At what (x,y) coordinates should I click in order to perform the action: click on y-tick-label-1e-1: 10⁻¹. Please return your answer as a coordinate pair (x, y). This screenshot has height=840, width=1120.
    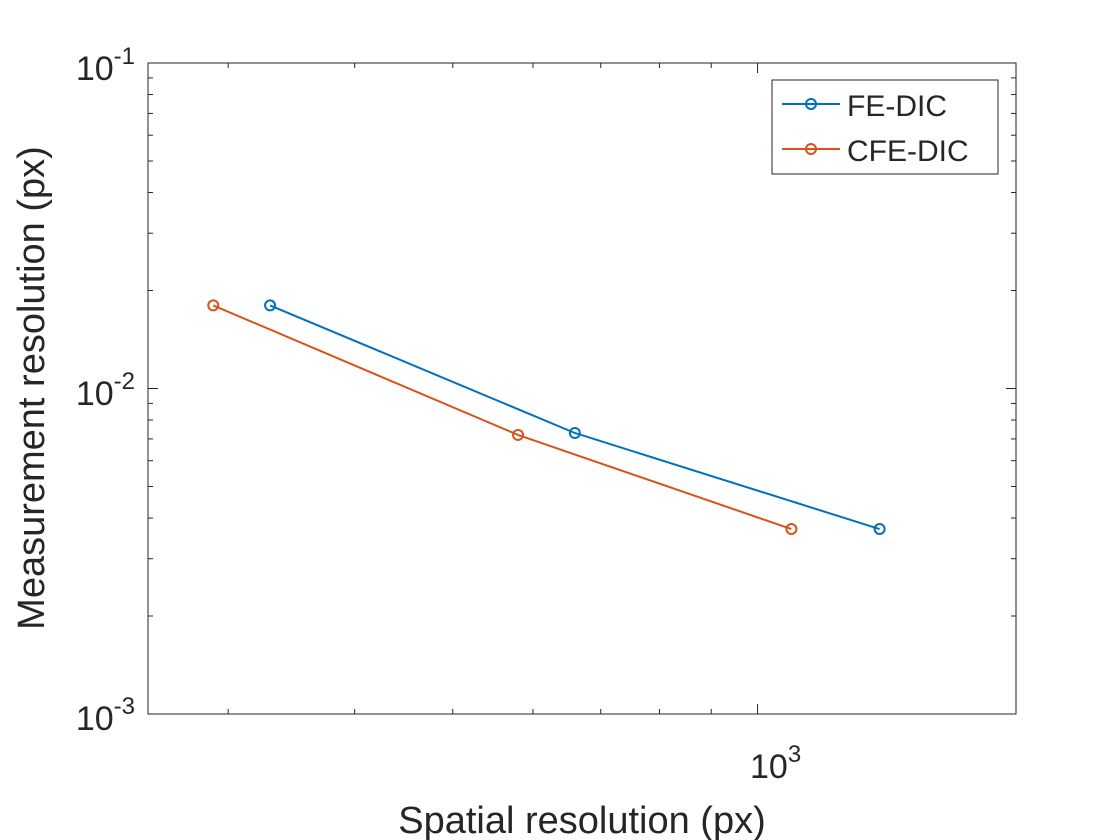
    Looking at the image, I should click on (105, 65).